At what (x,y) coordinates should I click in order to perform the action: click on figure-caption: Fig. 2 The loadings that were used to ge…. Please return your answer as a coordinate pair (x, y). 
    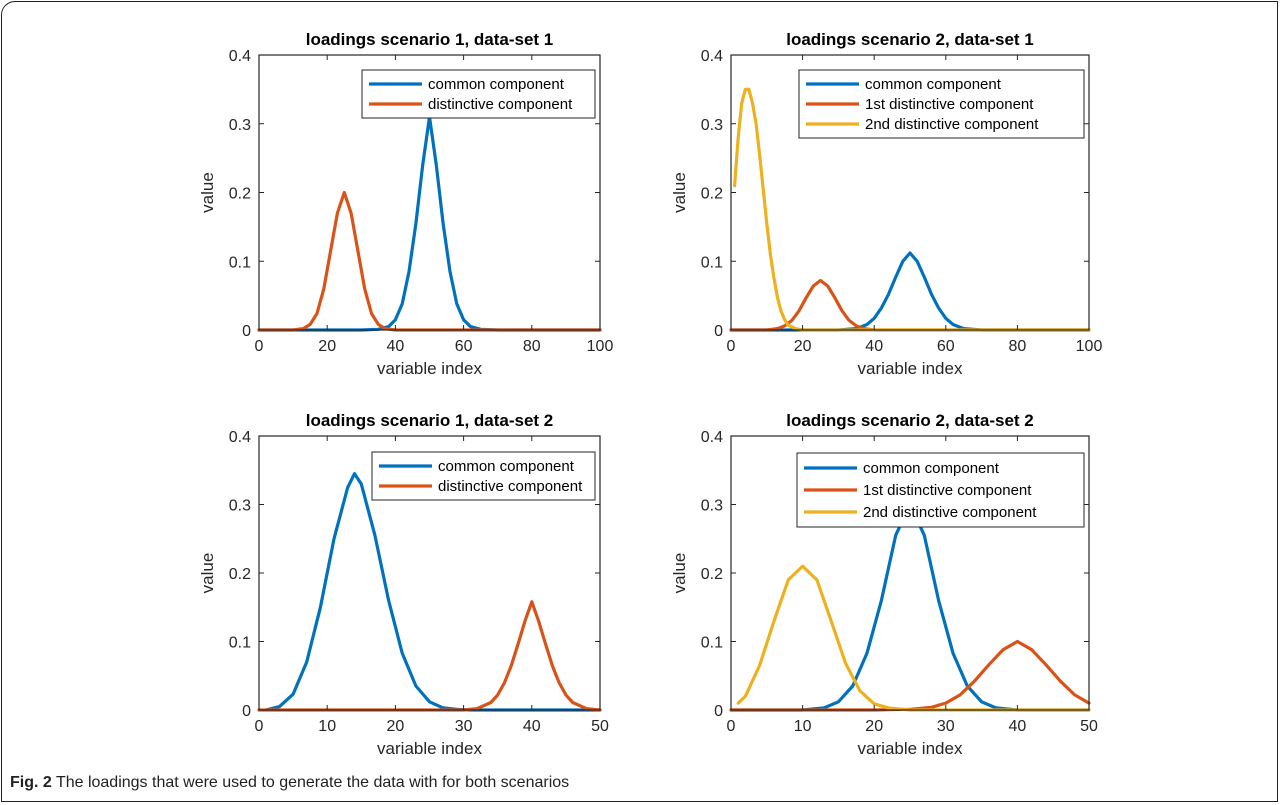
    Looking at the image, I should click on (289, 783).